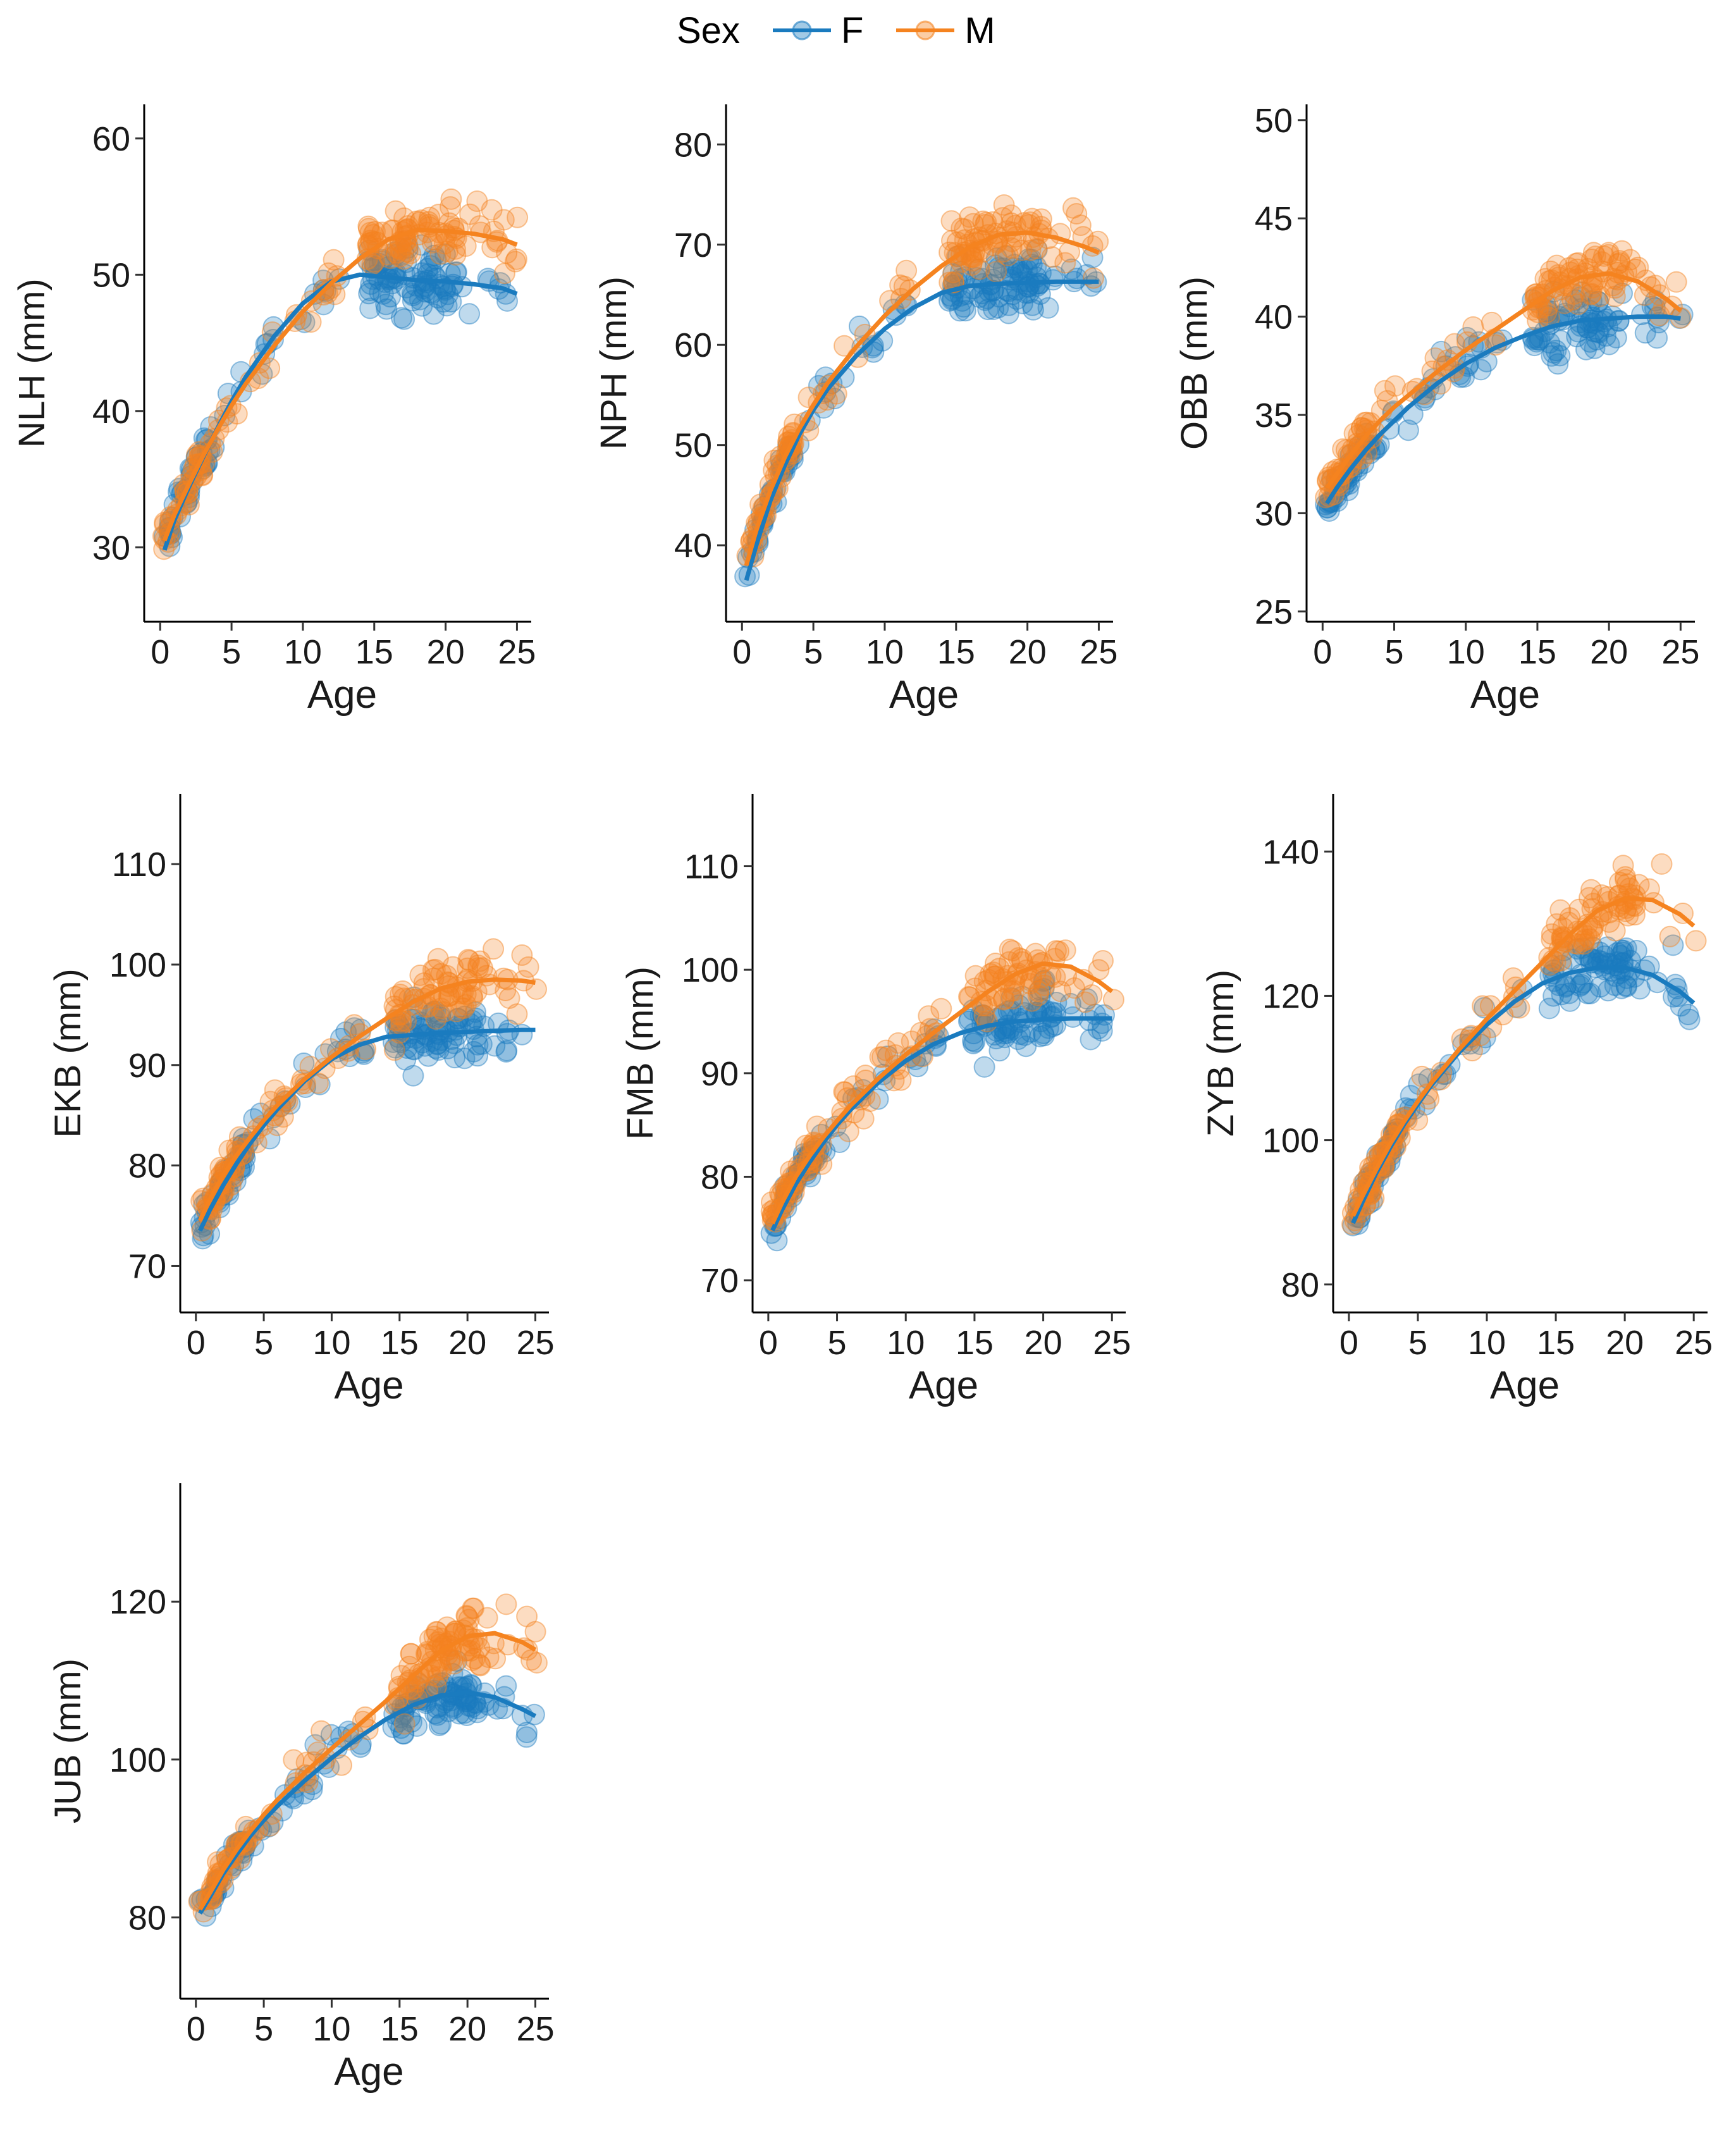  I want to click on x-tick-label: 20, so click(446, 652).